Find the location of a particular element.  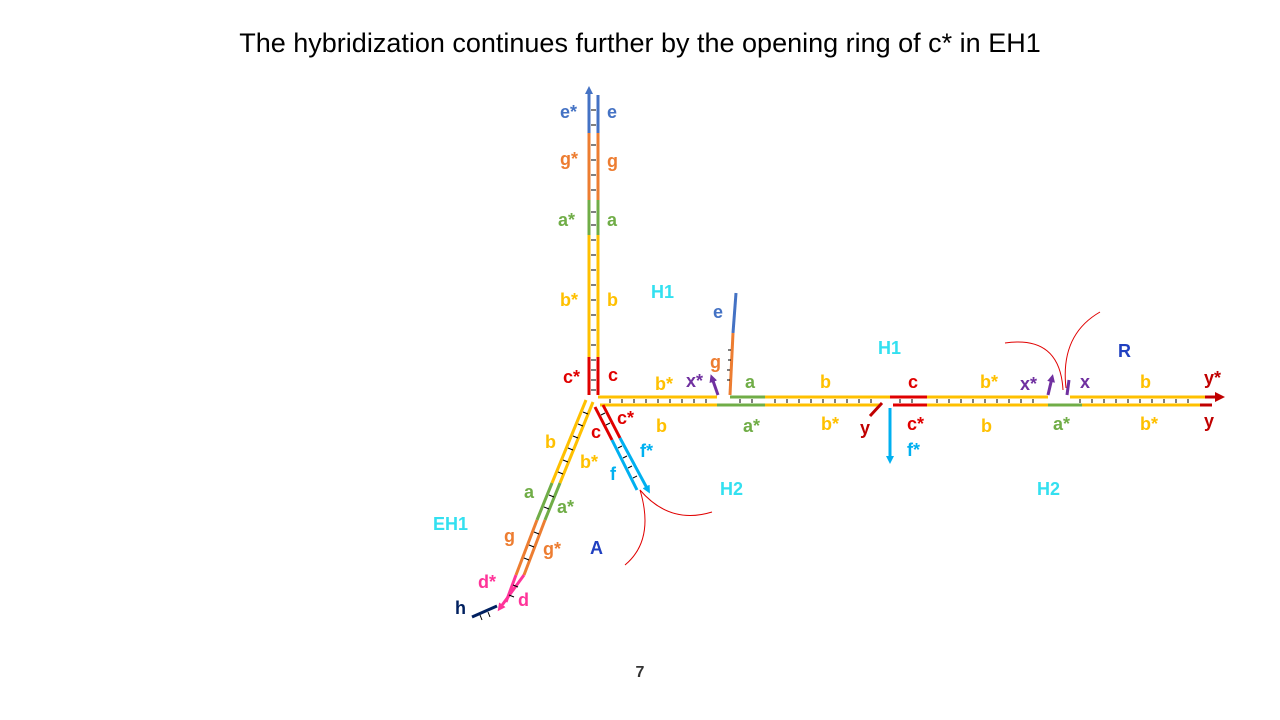

label-g-overhang: g is located at coordinates (715, 362).